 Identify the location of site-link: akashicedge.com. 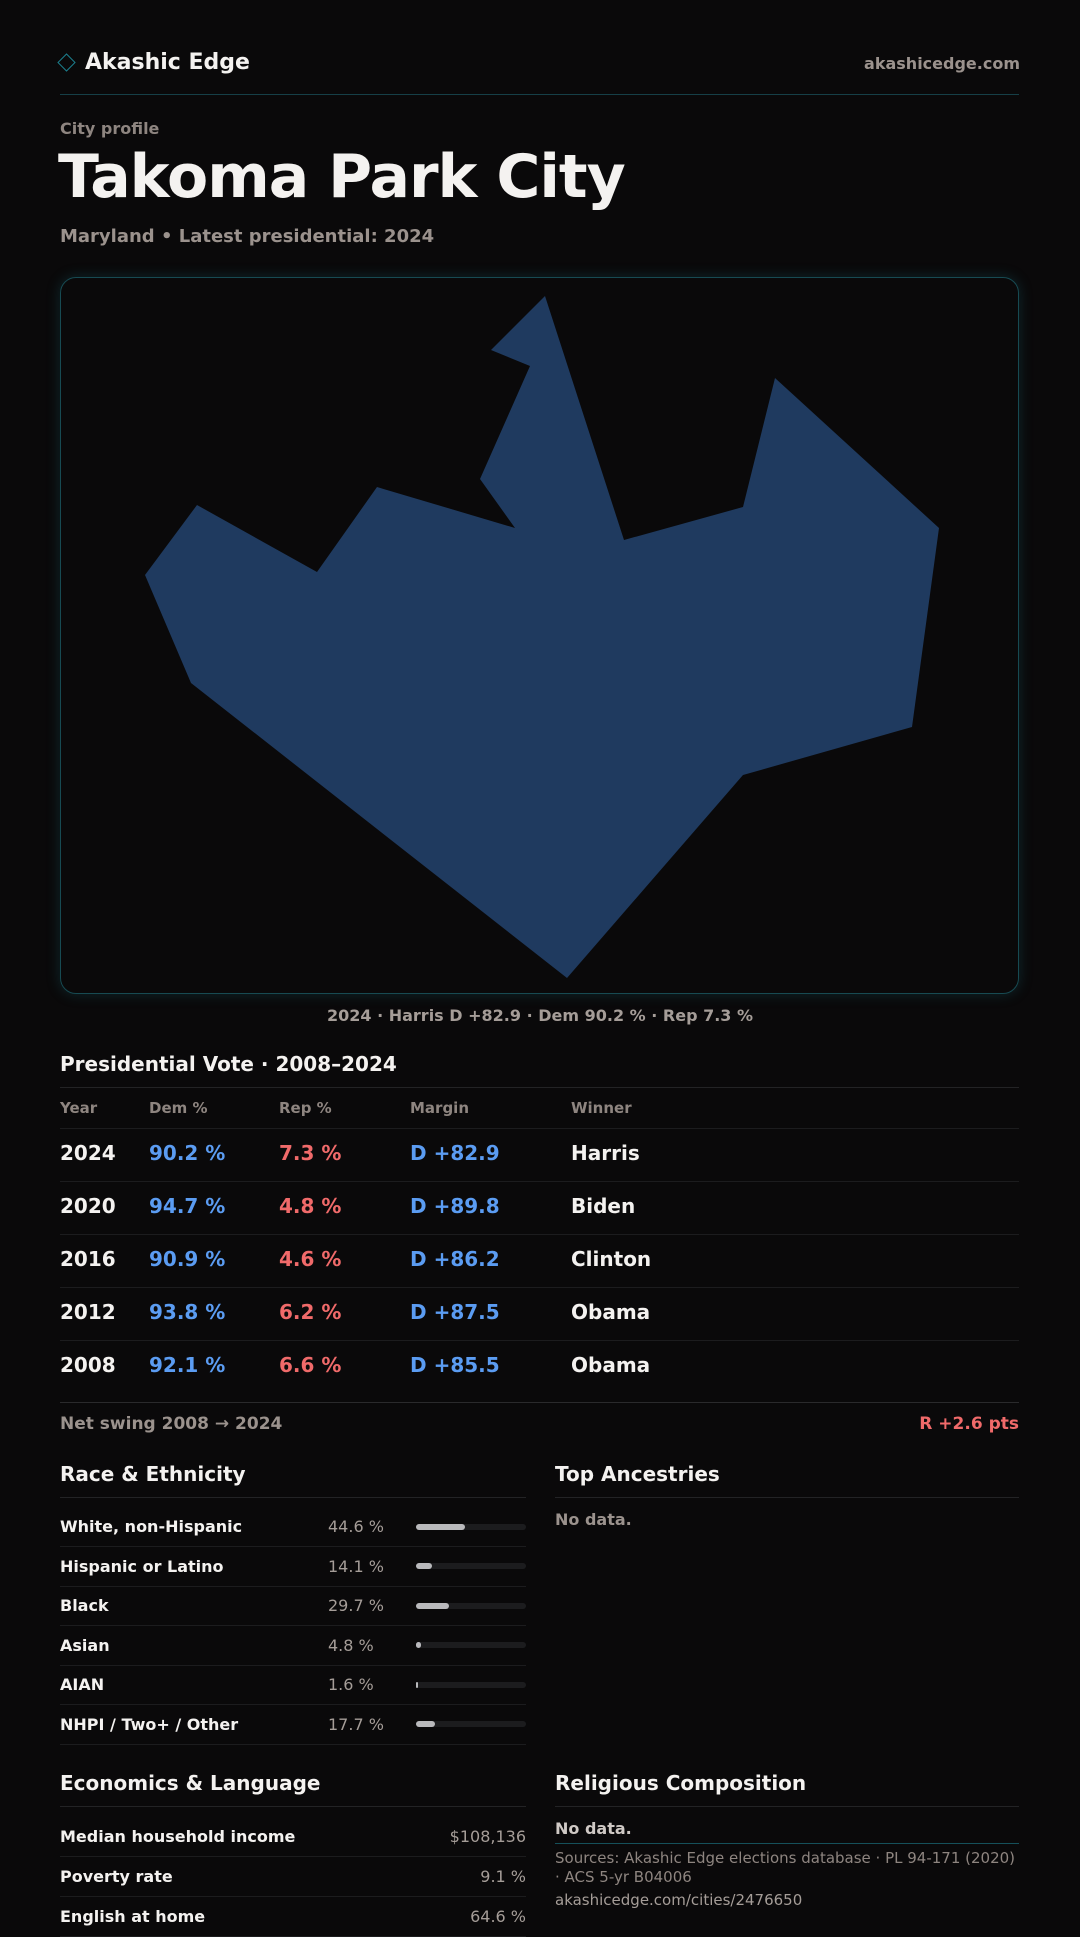
(942, 63).